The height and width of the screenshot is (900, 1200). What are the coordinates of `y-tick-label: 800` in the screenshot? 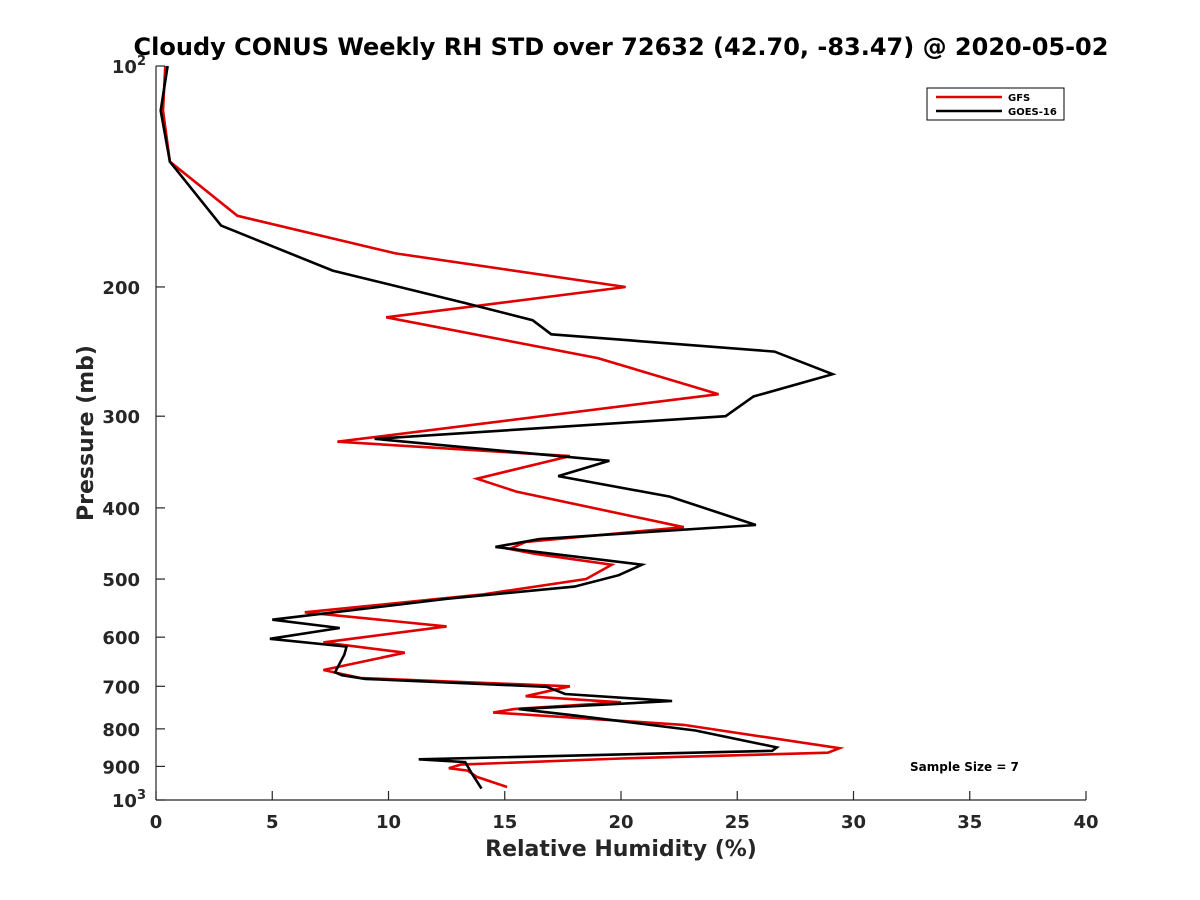 It's located at (121, 730).